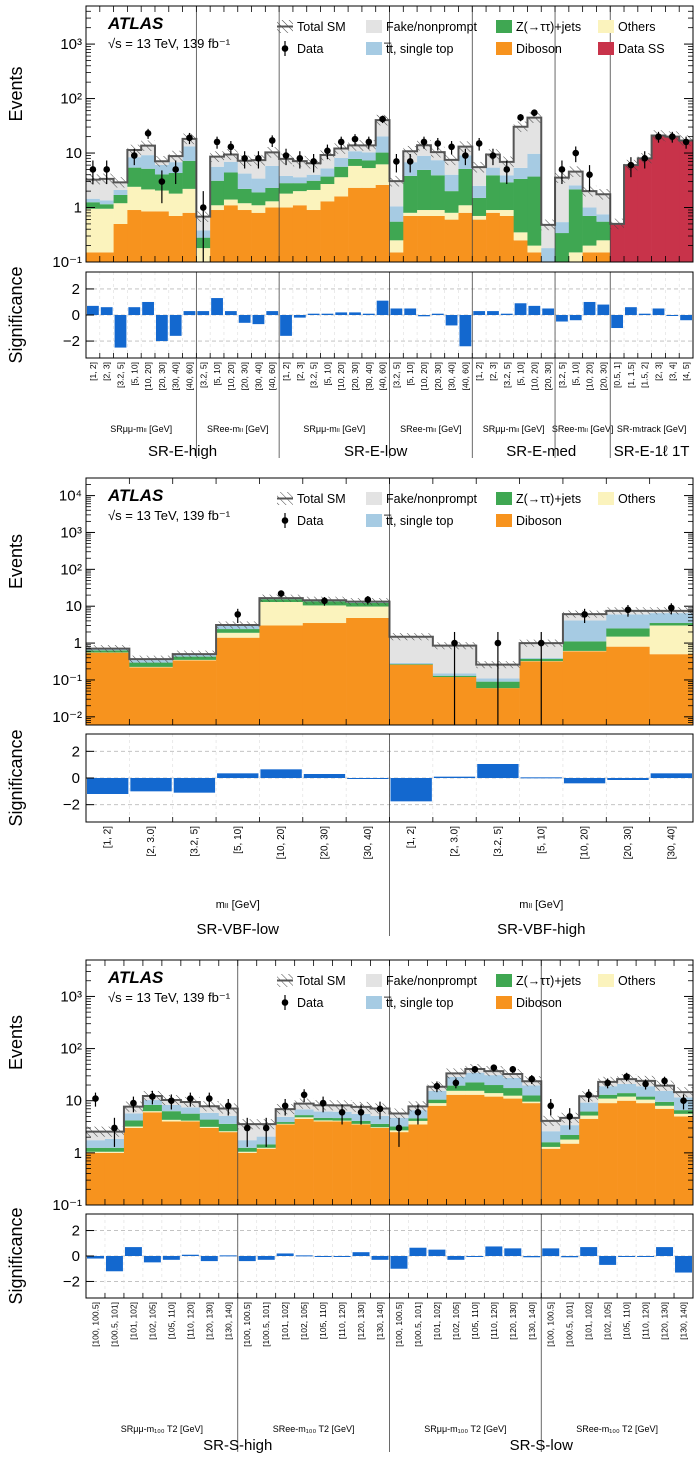 The image size is (697, 1463). I want to click on legend-label: Z(→ττ)+jets, so click(548, 499).